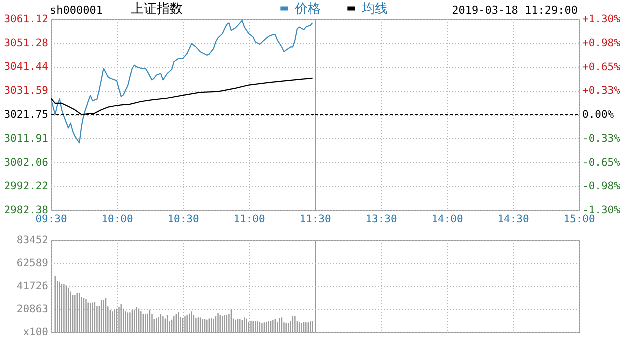  What do you see at coordinates (26, 43) in the screenshot?
I see `y-tick-label: 3051.28` at bounding box center [26, 43].